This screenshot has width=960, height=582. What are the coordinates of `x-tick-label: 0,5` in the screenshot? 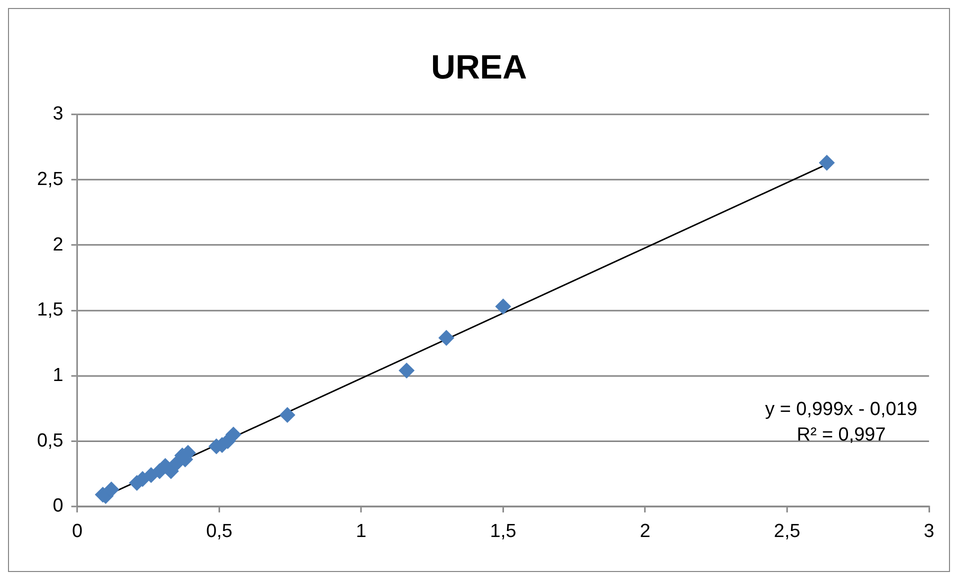 It's located at (219, 531).